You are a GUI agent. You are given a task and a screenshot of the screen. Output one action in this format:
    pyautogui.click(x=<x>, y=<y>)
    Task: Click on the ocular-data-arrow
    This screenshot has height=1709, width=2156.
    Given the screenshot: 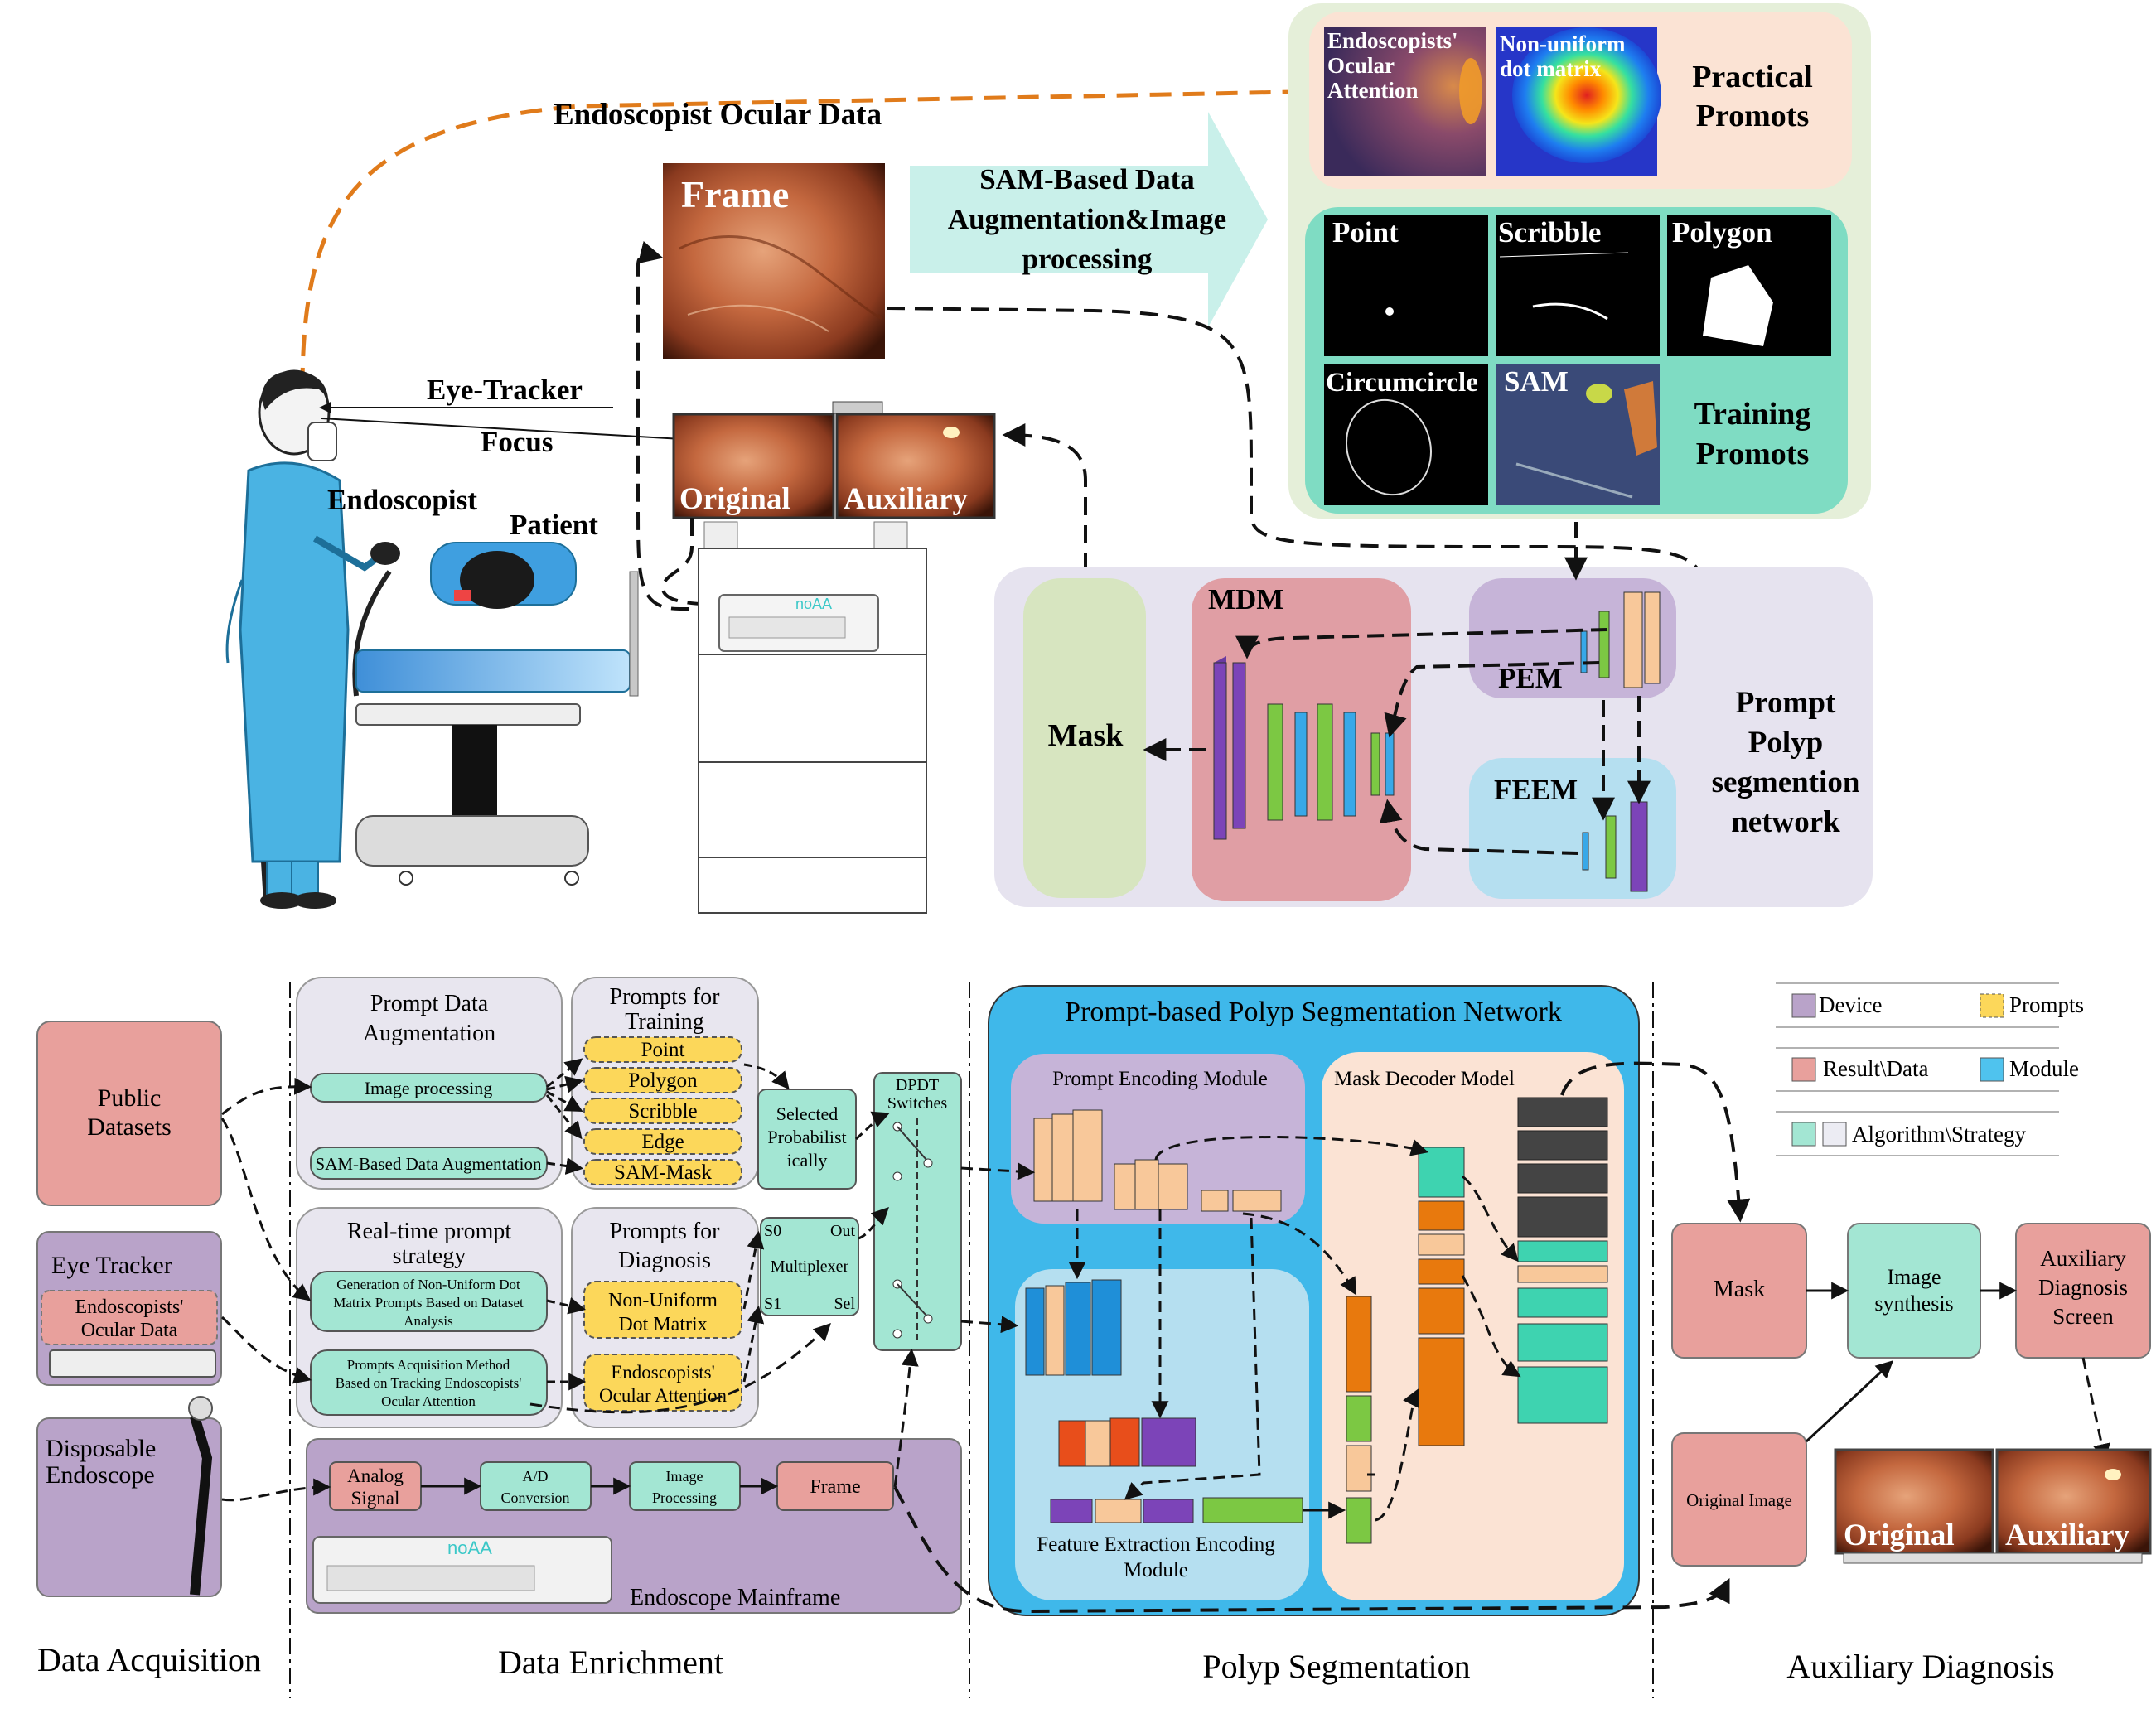 What is the action you would take?
    pyautogui.click(x=820, y=233)
    